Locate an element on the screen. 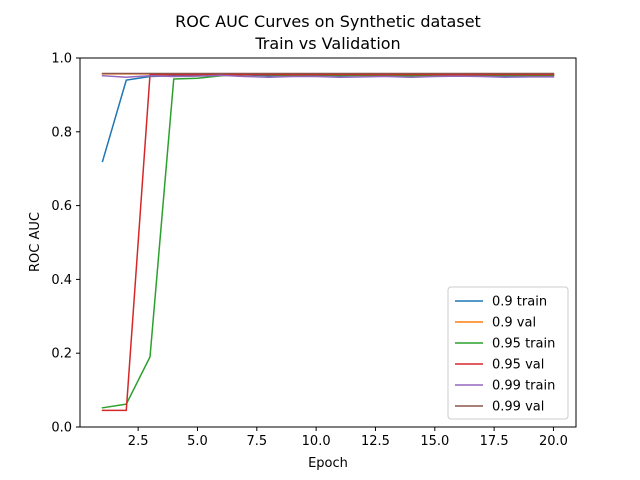 The image size is (640, 480). x-axis: 2.5 5.0 7.5 10.0 12.5 15.0 17.5 20.0 is located at coordinates (348, 438).